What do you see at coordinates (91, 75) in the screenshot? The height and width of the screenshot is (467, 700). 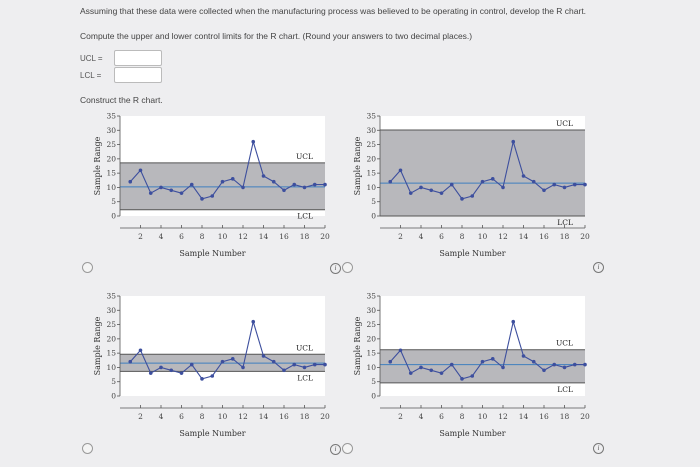 I see `lcl-label: LCL =` at bounding box center [91, 75].